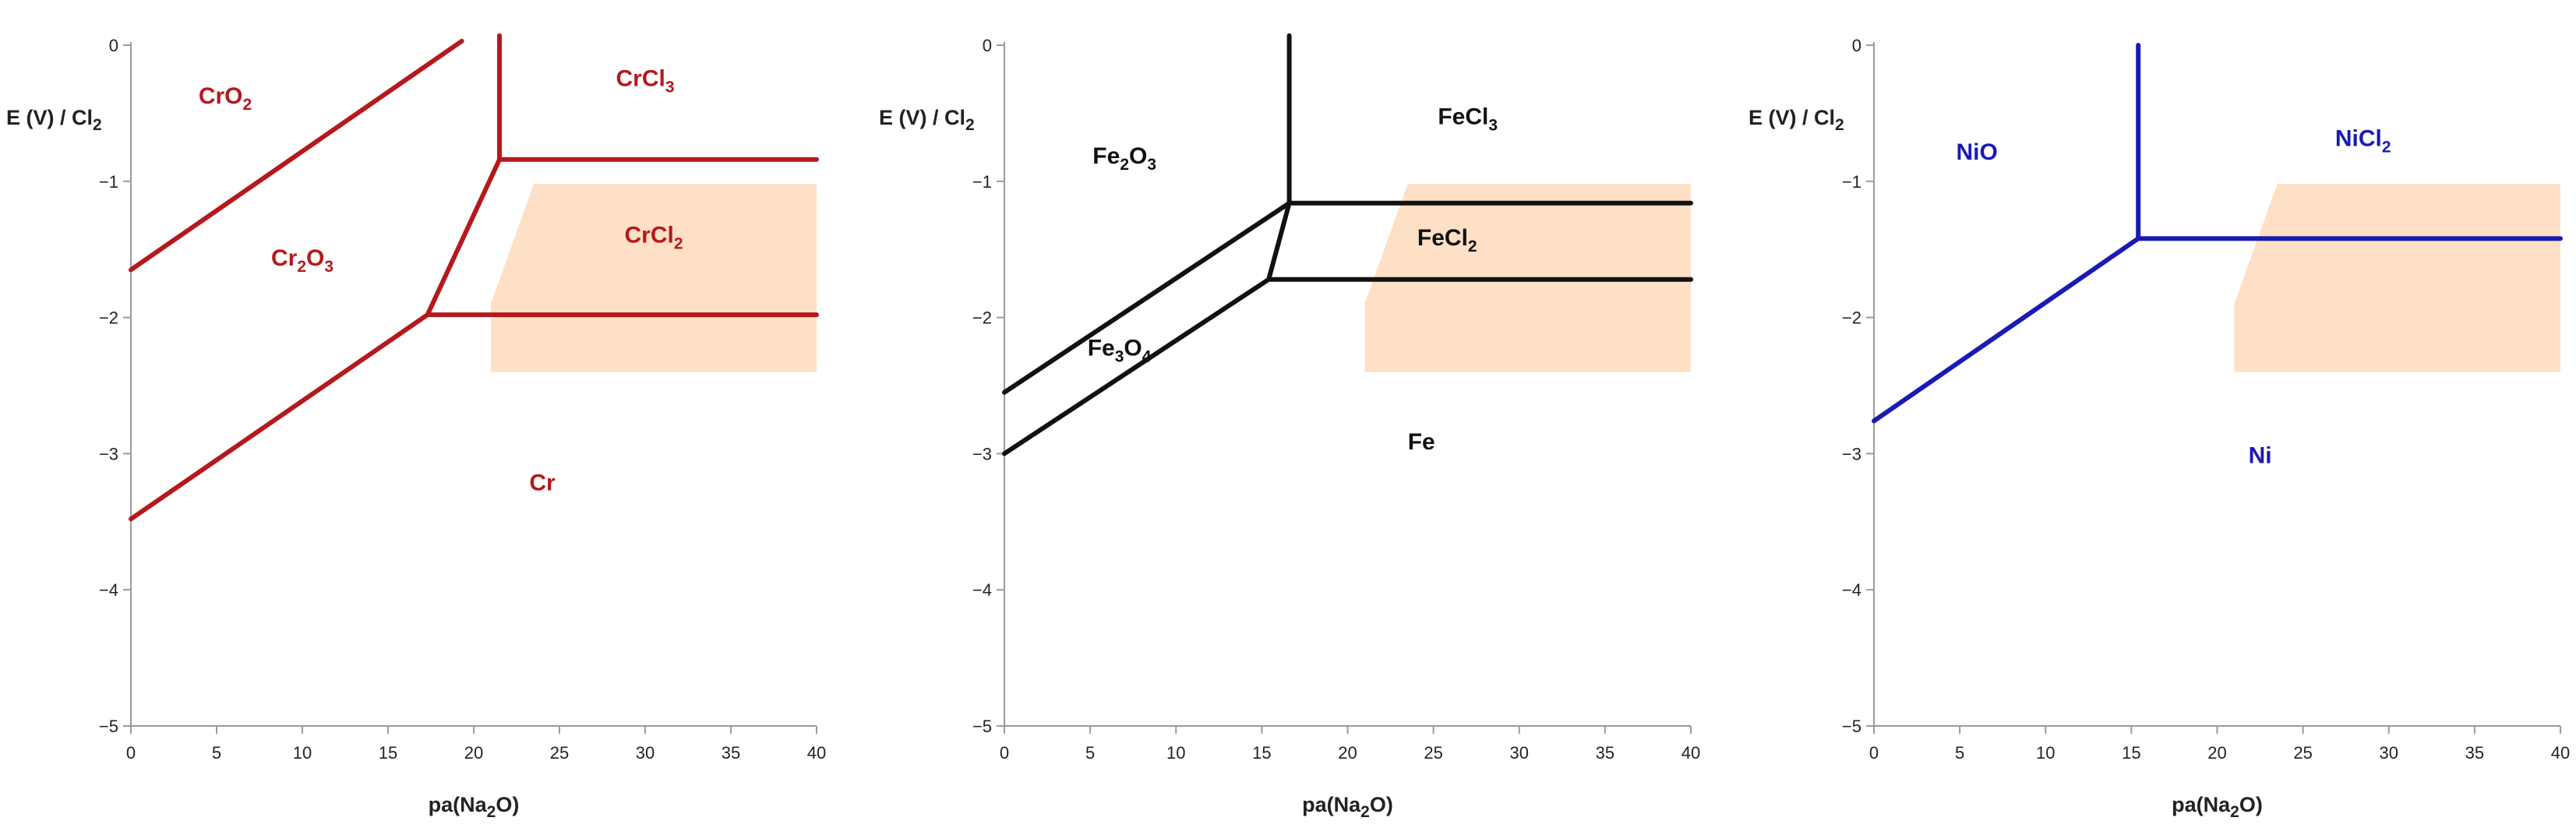 The width and height of the screenshot is (2576, 828). What do you see at coordinates (1421, 442) in the screenshot?
I see `region-label: Fe` at bounding box center [1421, 442].